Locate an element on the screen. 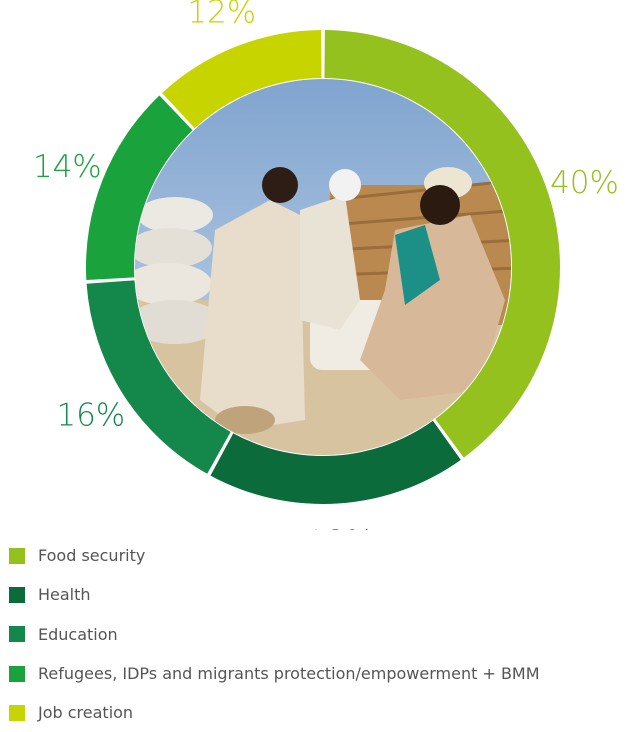 Image resolution: width=627 pixels, height=732 pixels. slice-label-0: 40% is located at coordinates (584, 183).